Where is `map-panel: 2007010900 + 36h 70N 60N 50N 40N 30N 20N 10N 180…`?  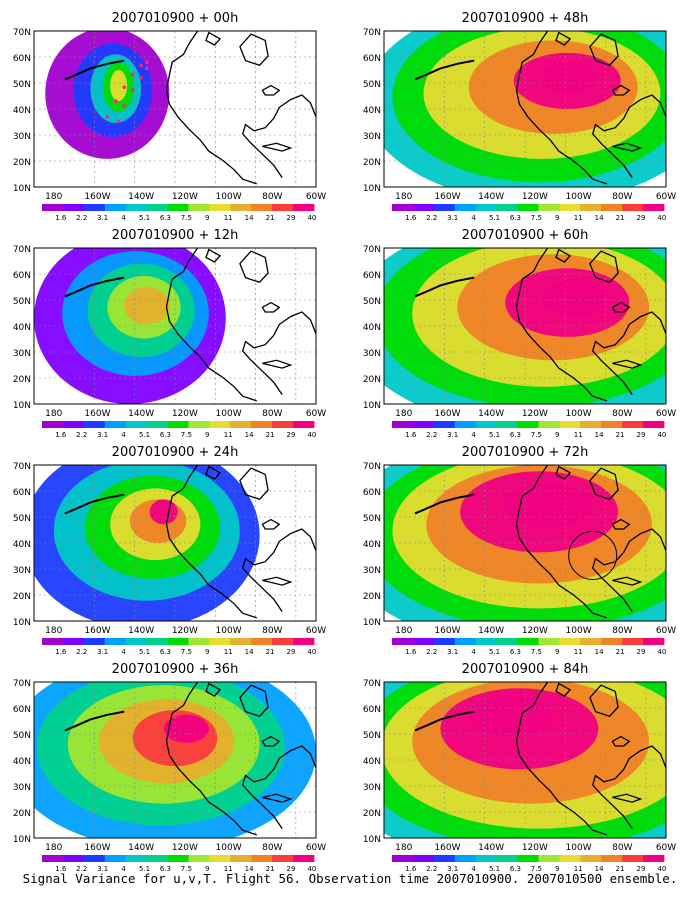 map-panel: 2007010900 + 36h 70N 60N 50N 40N 30N 20N 10N 180… is located at coordinates (169, 767).